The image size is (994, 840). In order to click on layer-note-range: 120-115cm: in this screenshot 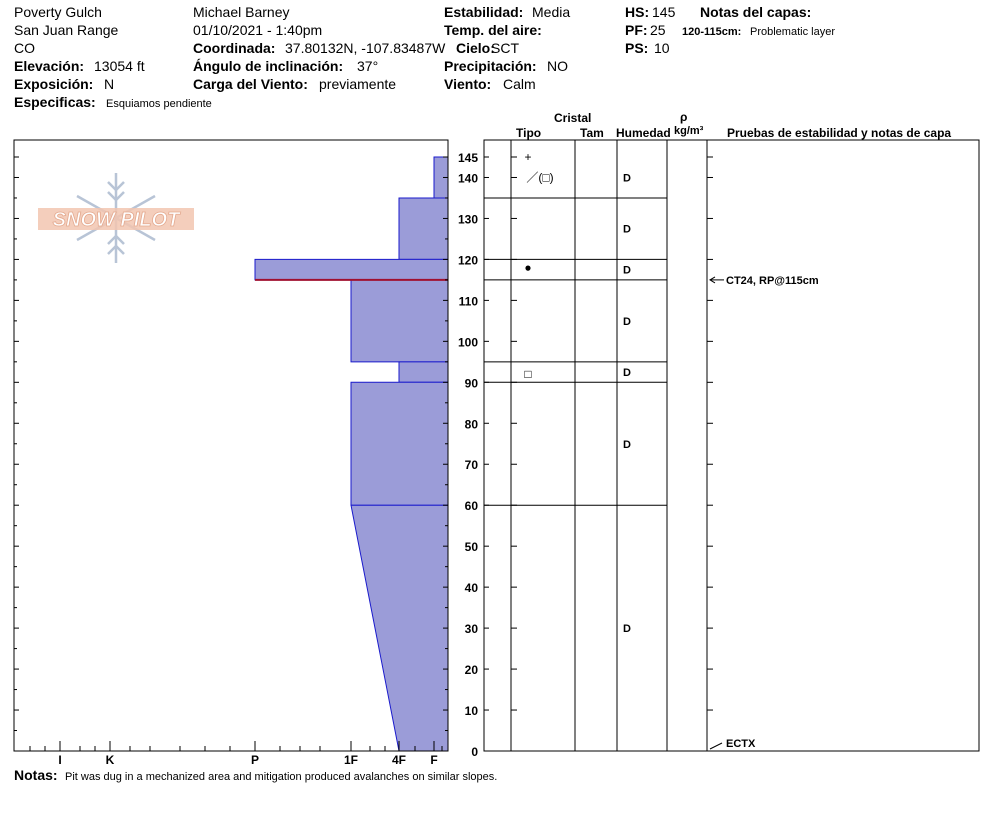, I will do `click(712, 32)`.